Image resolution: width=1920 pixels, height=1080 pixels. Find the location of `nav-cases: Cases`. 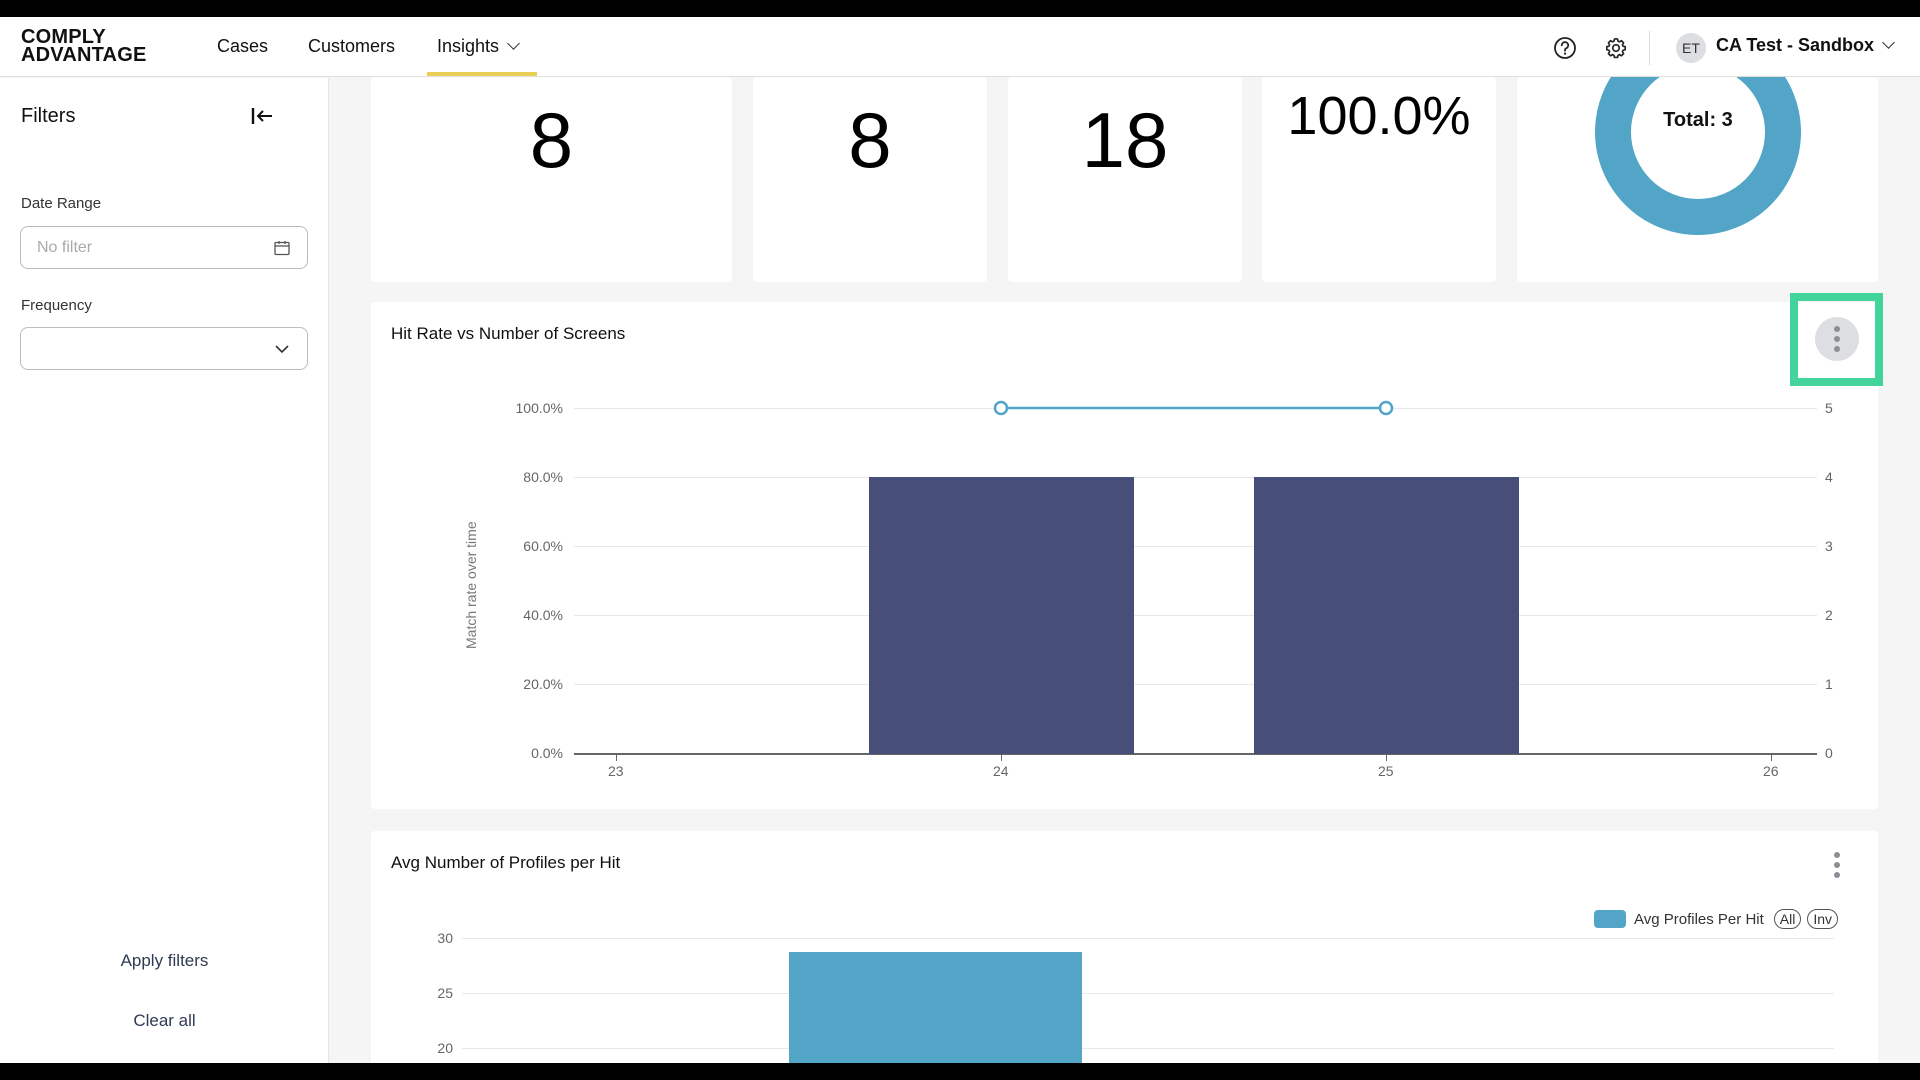

nav-cases: Cases is located at coordinates (243, 46).